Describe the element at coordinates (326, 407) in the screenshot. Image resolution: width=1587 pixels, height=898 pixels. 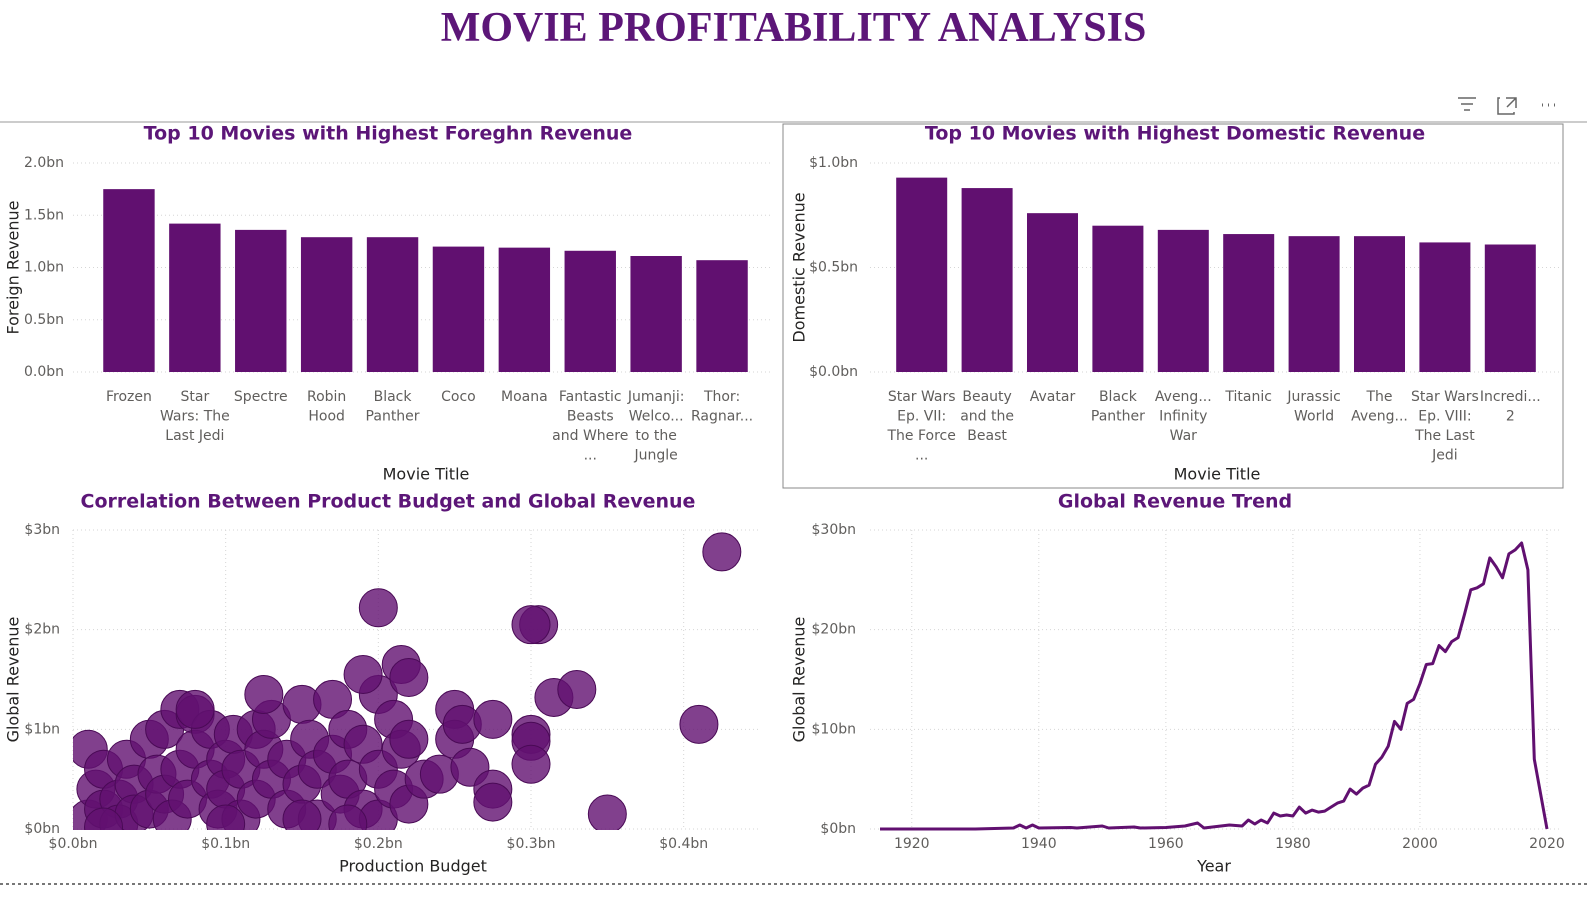
I see `x-tick-label: Robin Hood` at that location.